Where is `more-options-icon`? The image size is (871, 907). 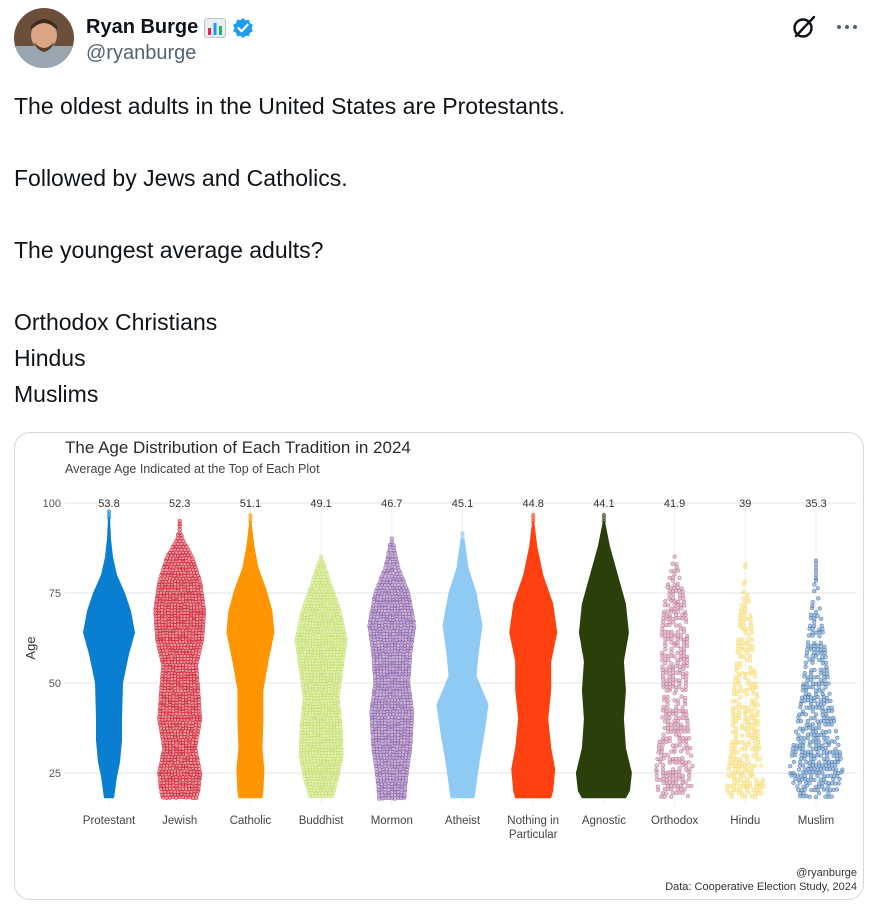
more-options-icon is located at coordinates (847, 29).